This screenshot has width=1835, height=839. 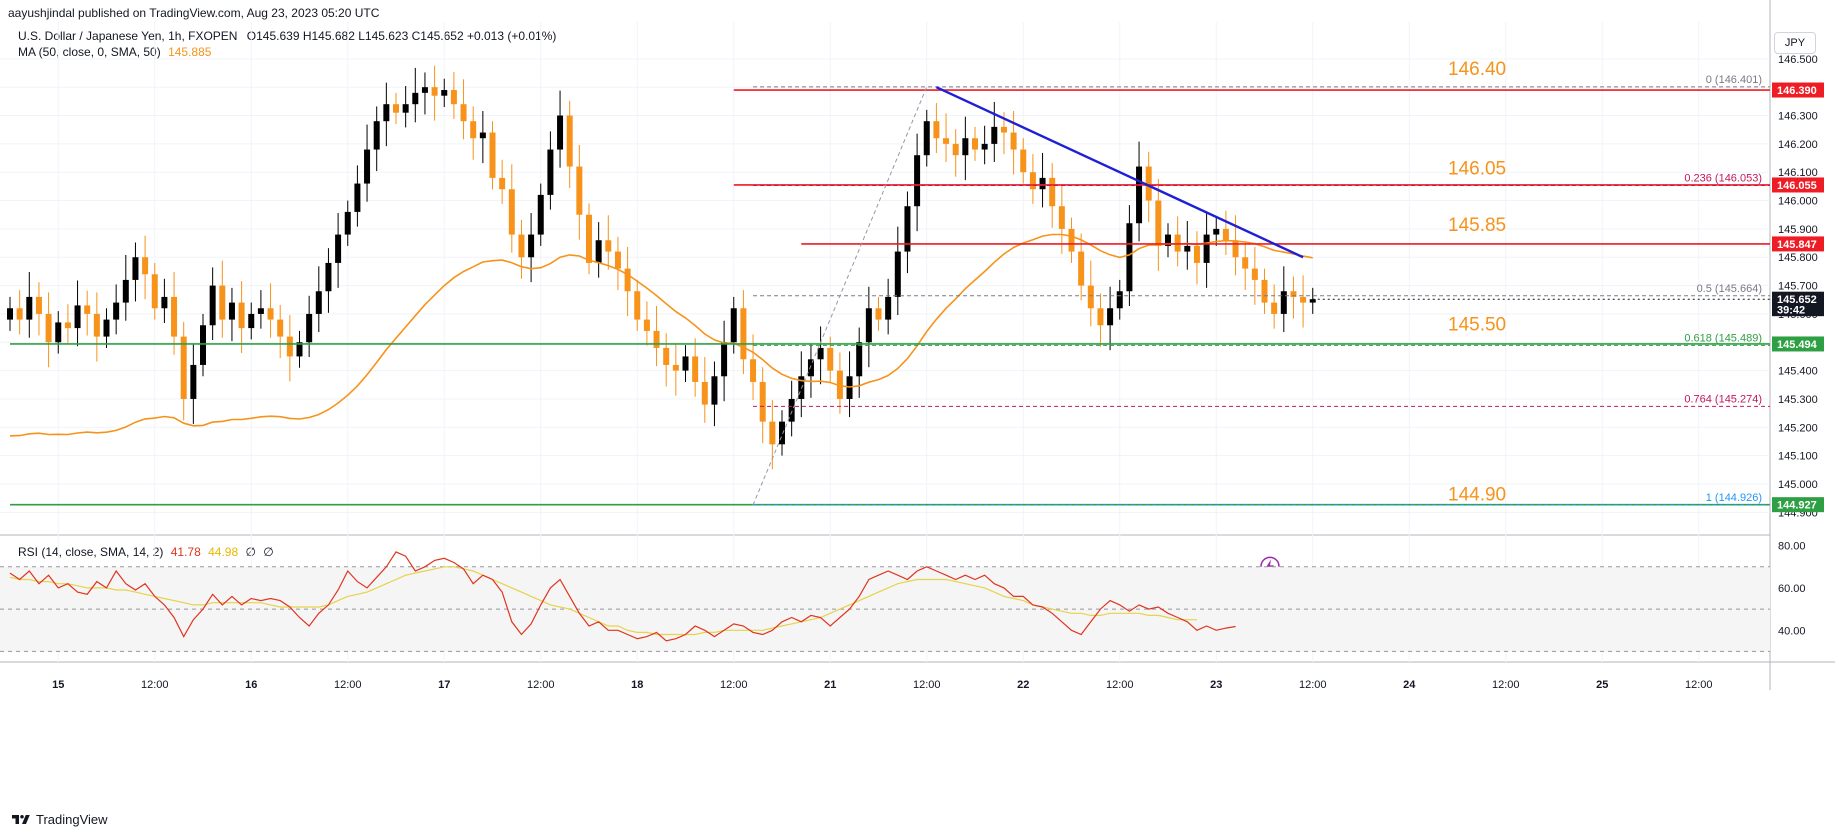 What do you see at coordinates (1798, 60) in the screenshot?
I see `price-tick-label: 146.500` at bounding box center [1798, 60].